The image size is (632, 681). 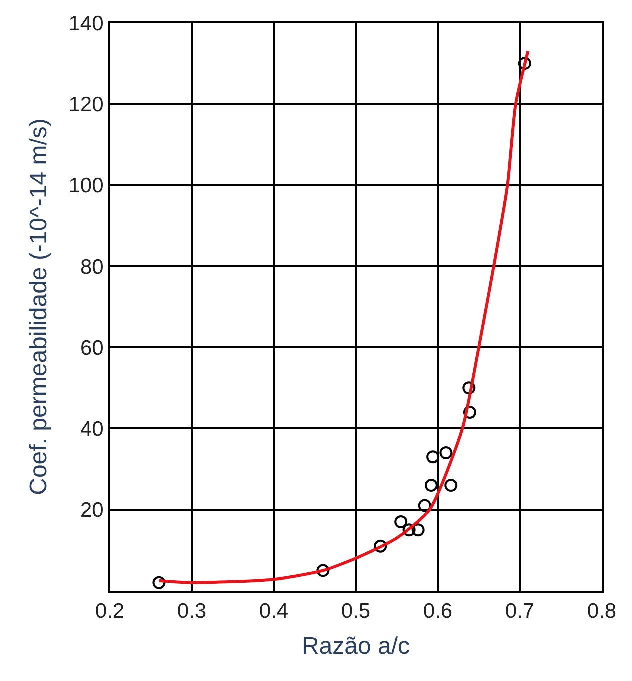 I want to click on x-tick-label: 0.6, so click(x=438, y=612).